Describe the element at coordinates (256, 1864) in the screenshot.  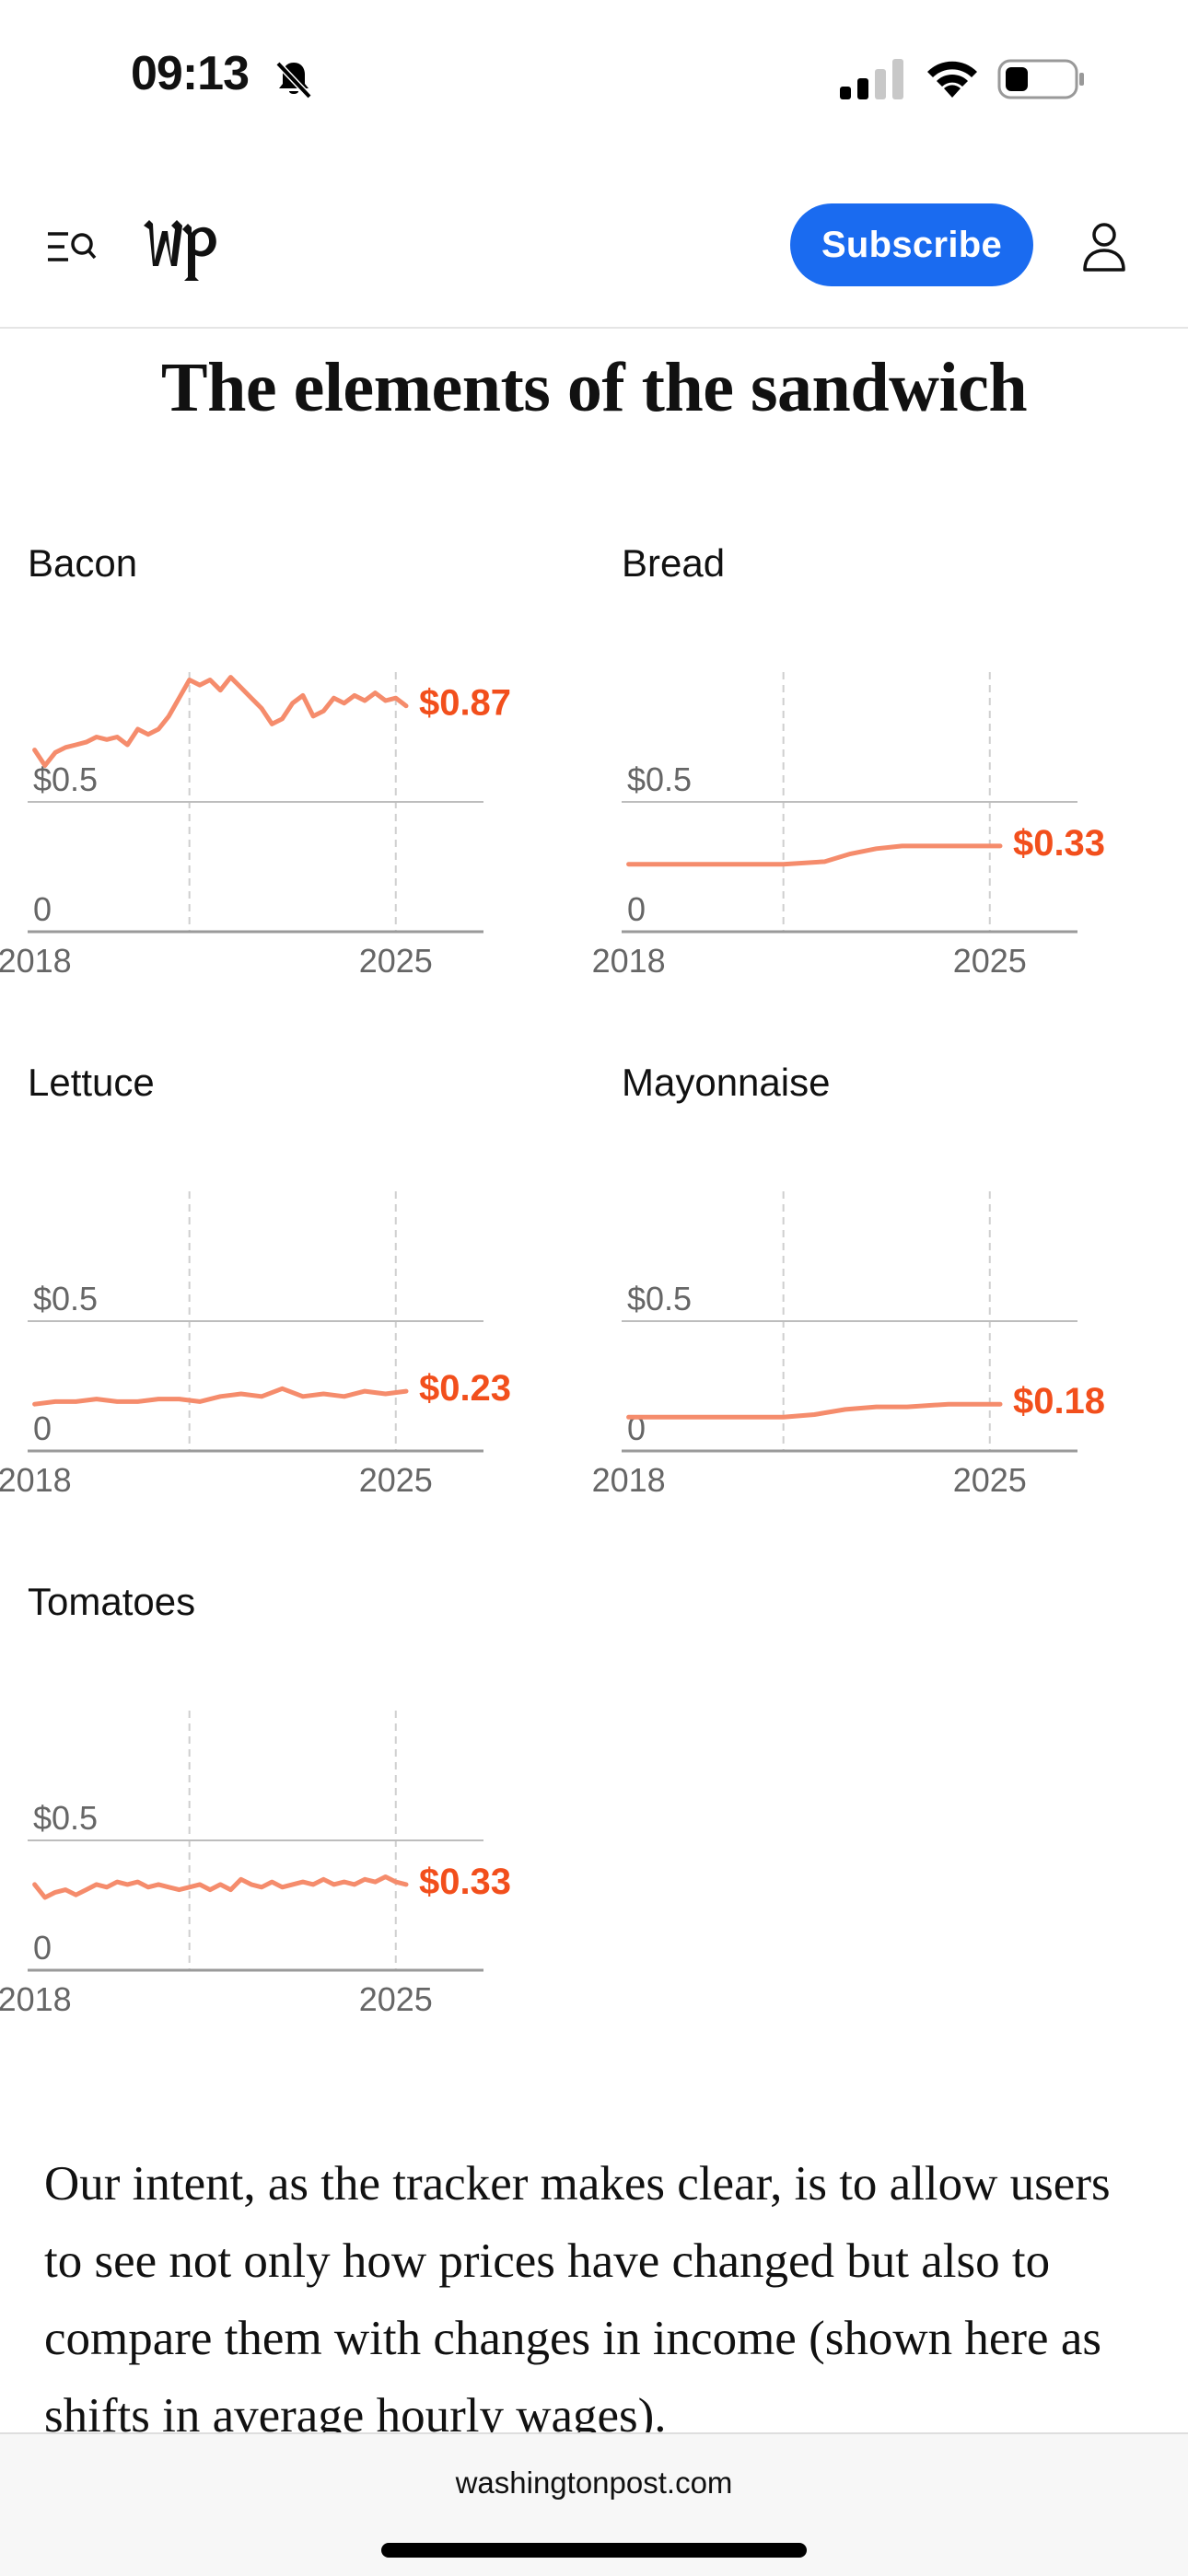
I see `chart-tomatoes: 0 $0.5 2018 2025 $0.33` at that location.